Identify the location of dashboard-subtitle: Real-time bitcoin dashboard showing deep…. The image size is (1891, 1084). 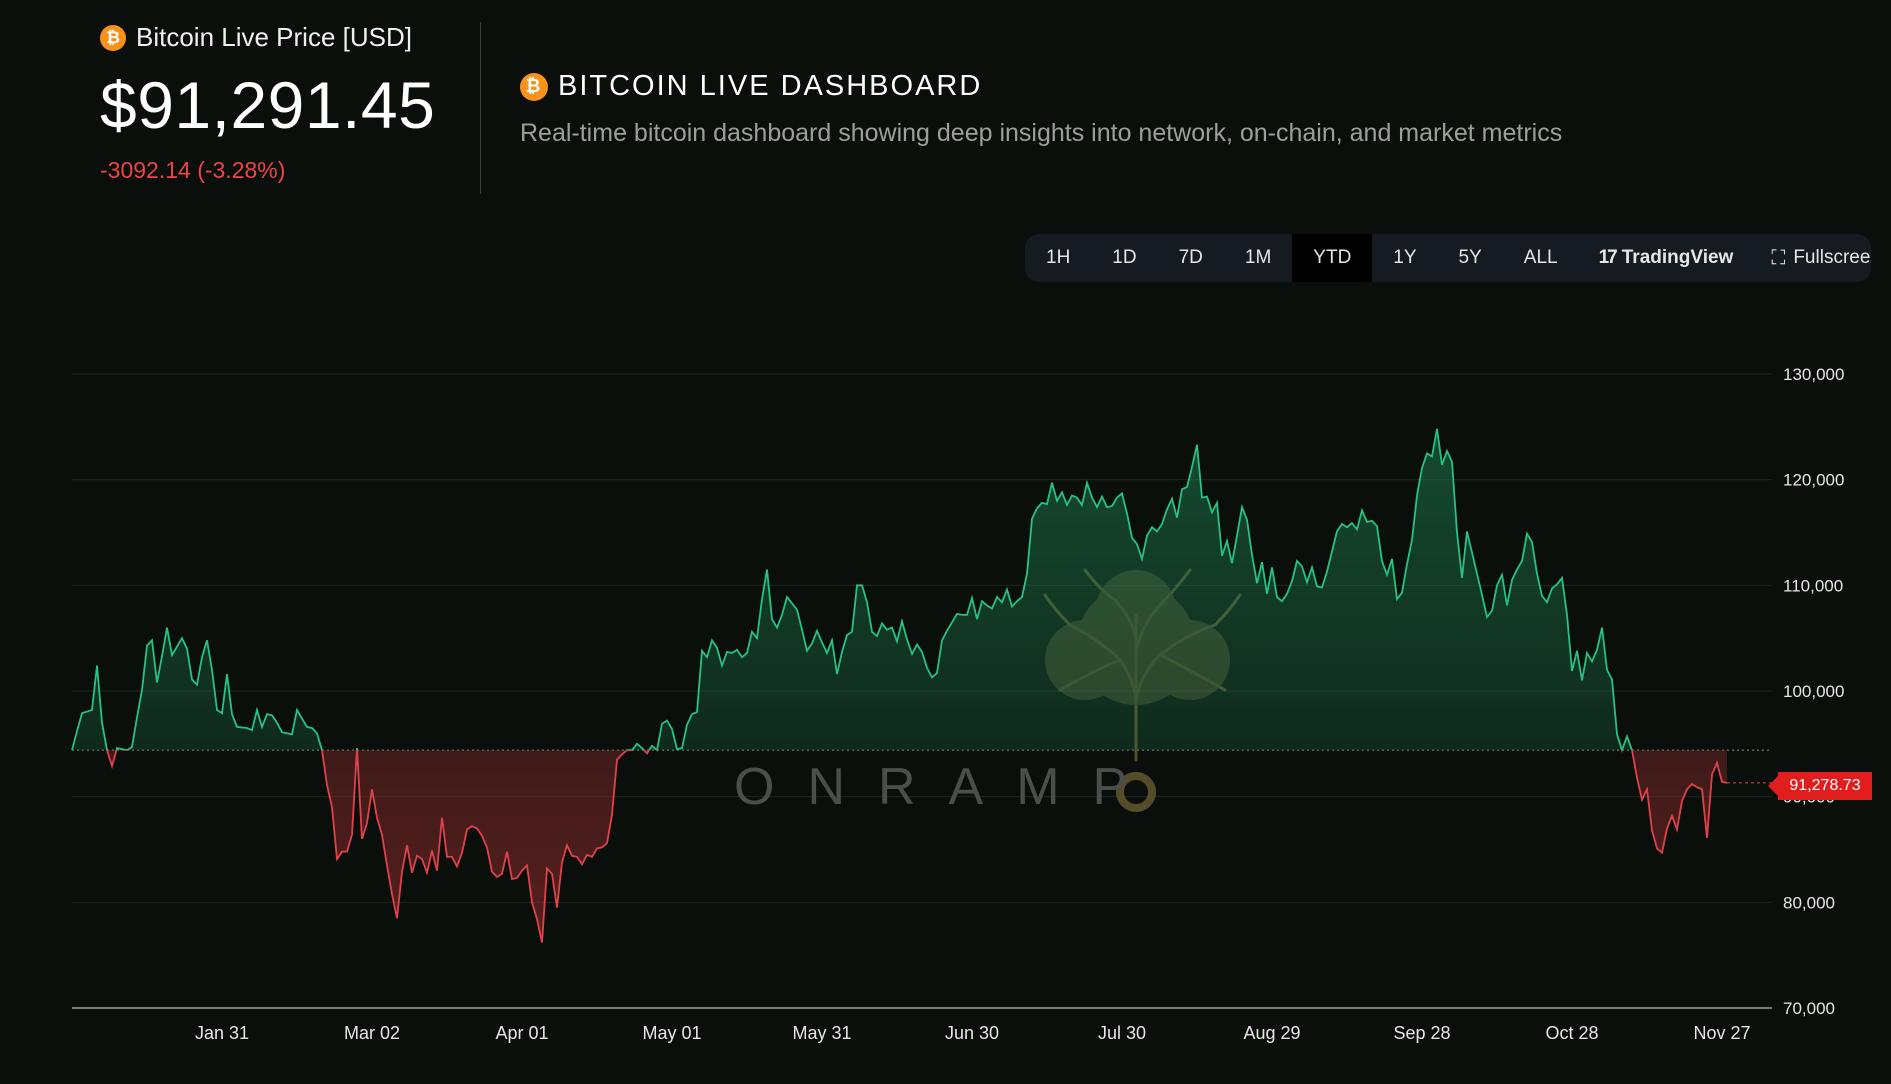
(1041, 133).